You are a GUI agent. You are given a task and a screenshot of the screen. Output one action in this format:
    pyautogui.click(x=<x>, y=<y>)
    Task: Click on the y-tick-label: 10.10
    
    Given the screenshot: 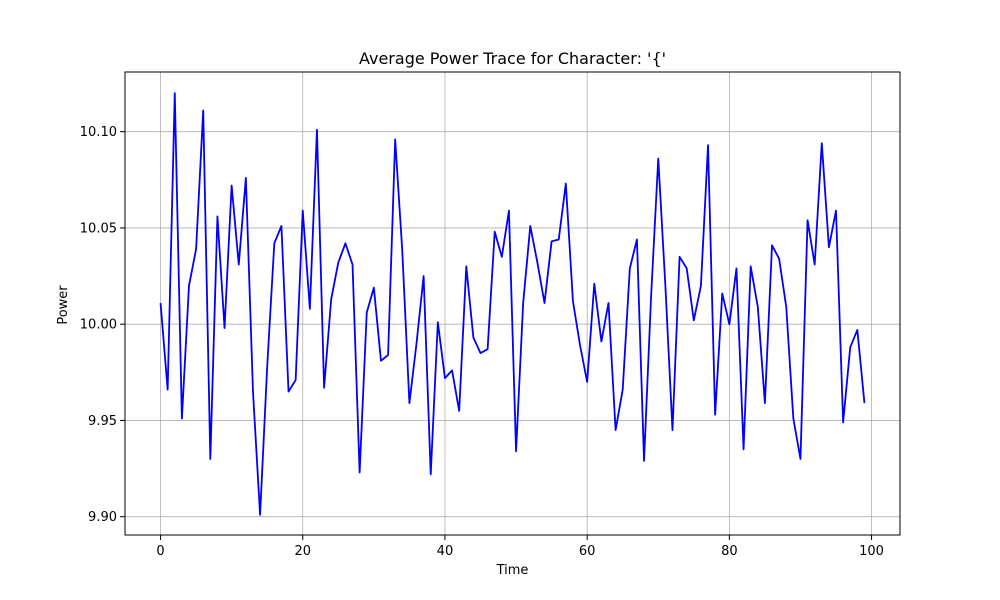 What is the action you would take?
    pyautogui.click(x=98, y=132)
    